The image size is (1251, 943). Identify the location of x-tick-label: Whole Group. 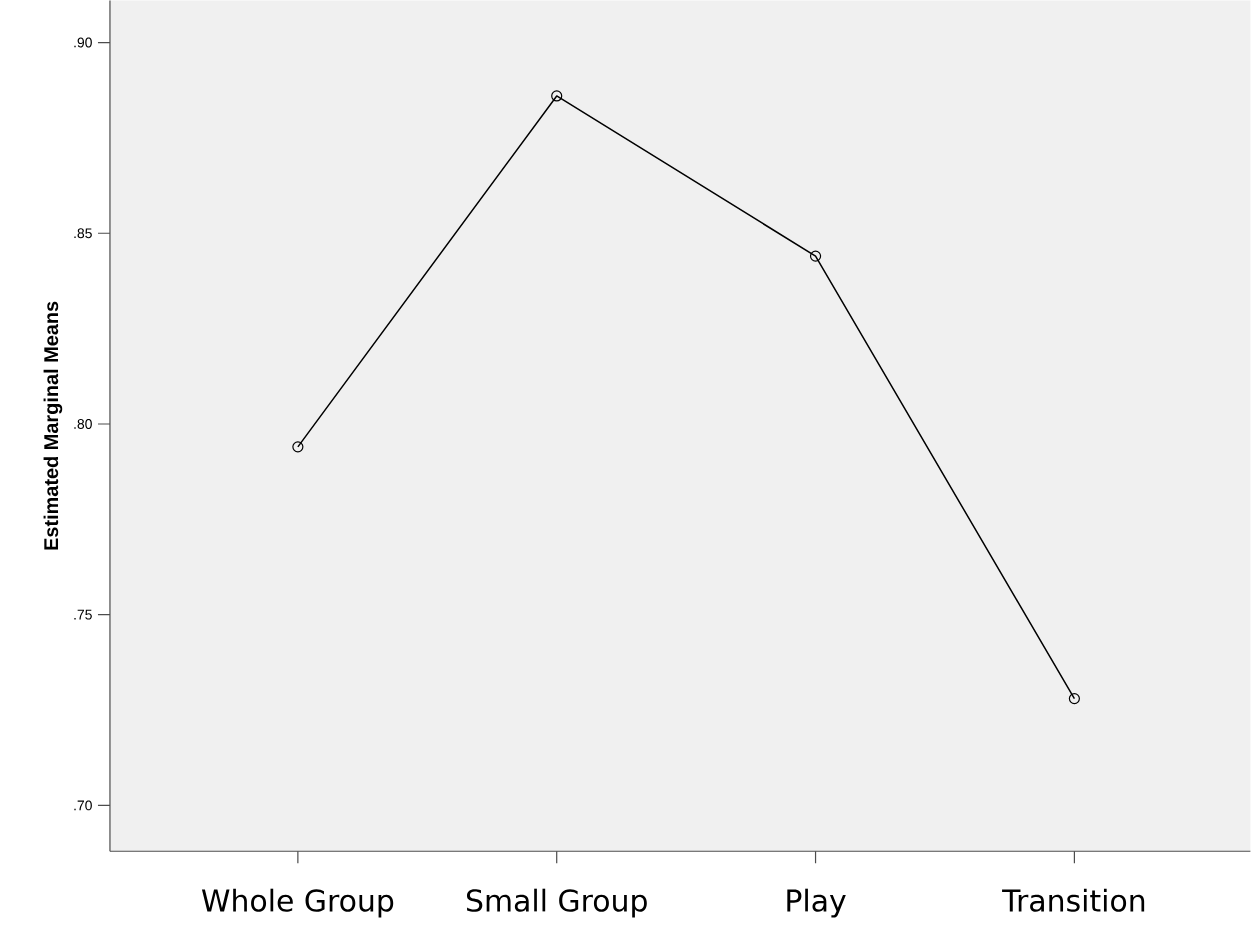
(297, 903).